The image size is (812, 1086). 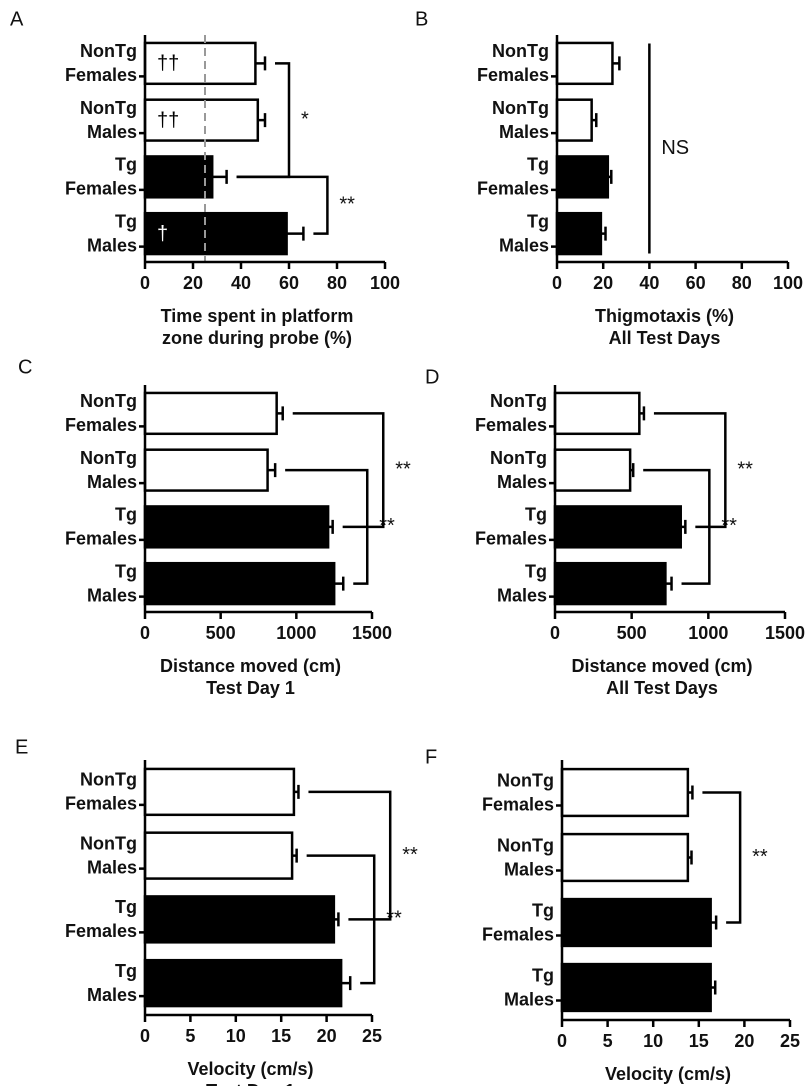 What do you see at coordinates (250, 1069) in the screenshot?
I see `x-axis-label: Velocity (cm/s)` at bounding box center [250, 1069].